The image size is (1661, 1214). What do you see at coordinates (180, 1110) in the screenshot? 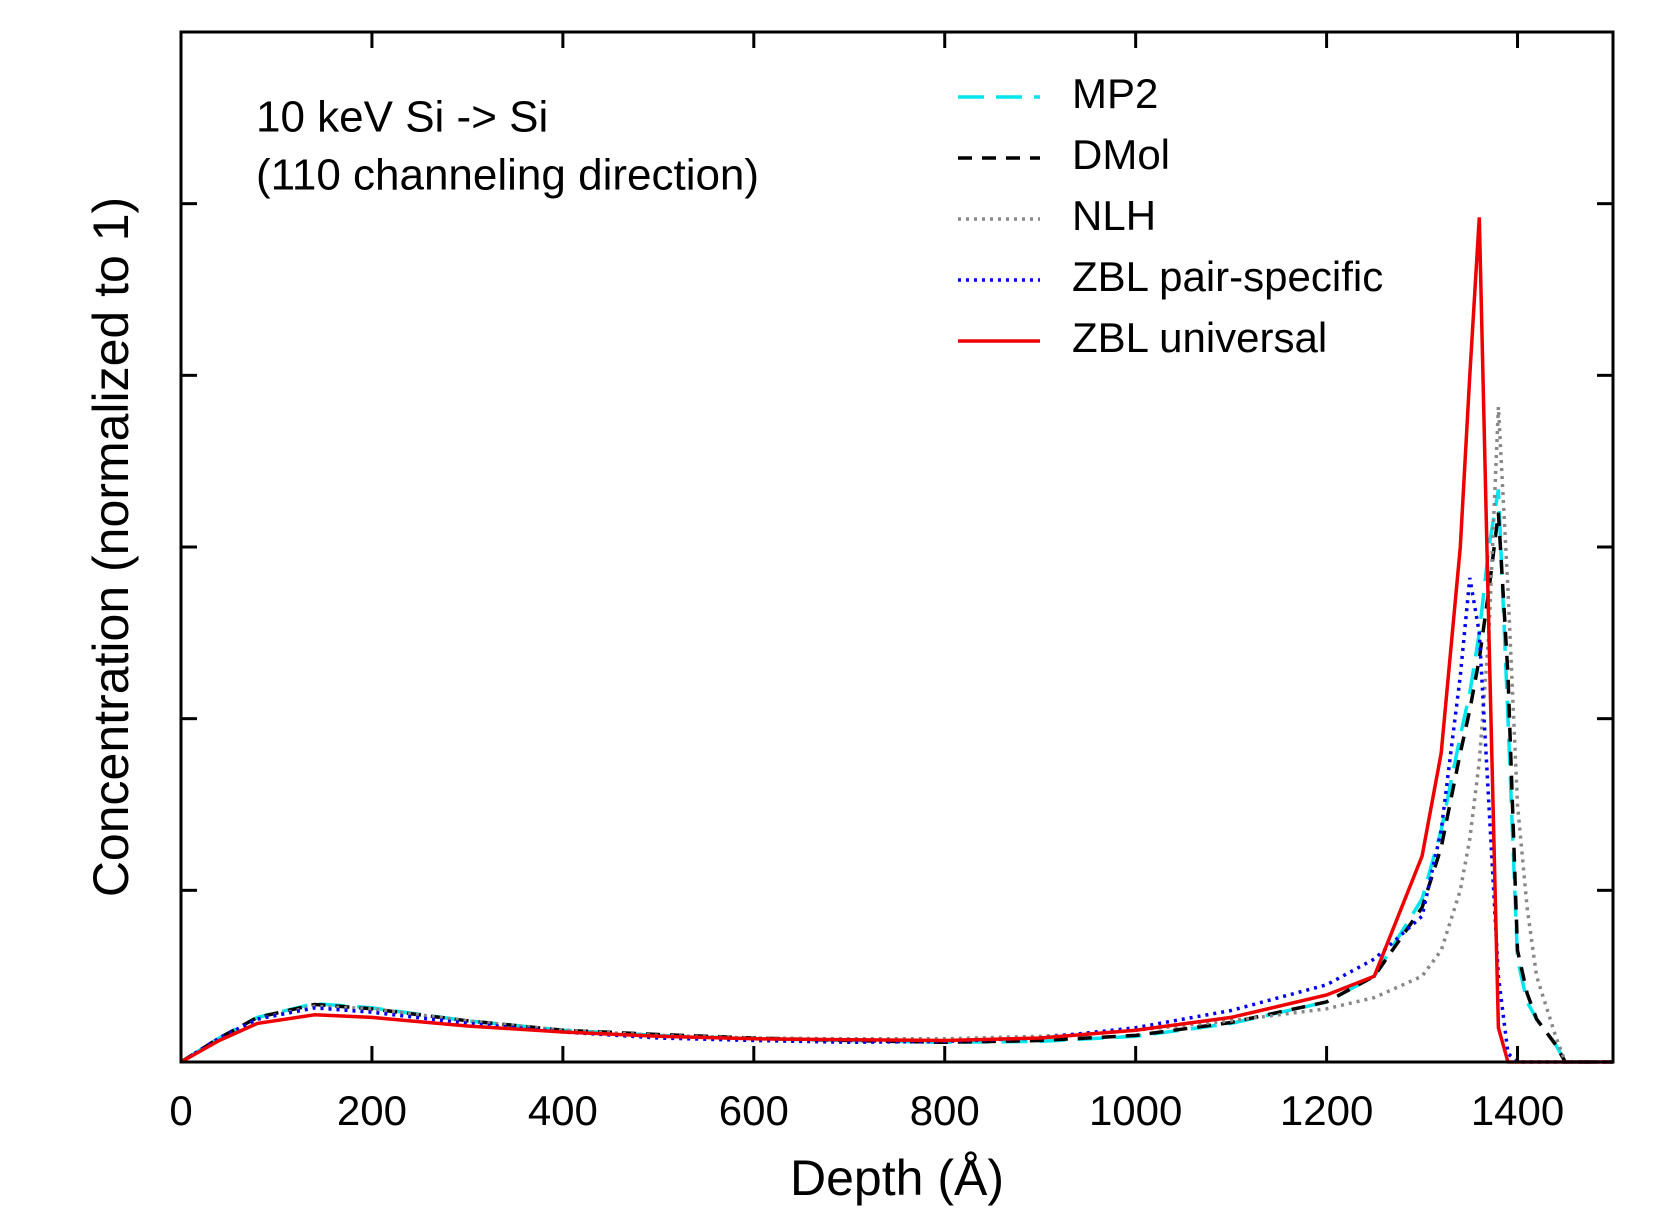
I see `x-tick-label: 0` at bounding box center [180, 1110].